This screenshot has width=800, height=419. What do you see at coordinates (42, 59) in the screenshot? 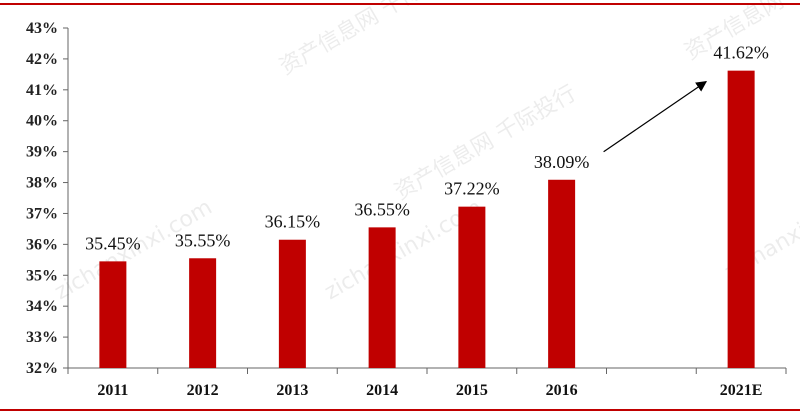
I see `y-tick-label: 42%` at bounding box center [42, 59].